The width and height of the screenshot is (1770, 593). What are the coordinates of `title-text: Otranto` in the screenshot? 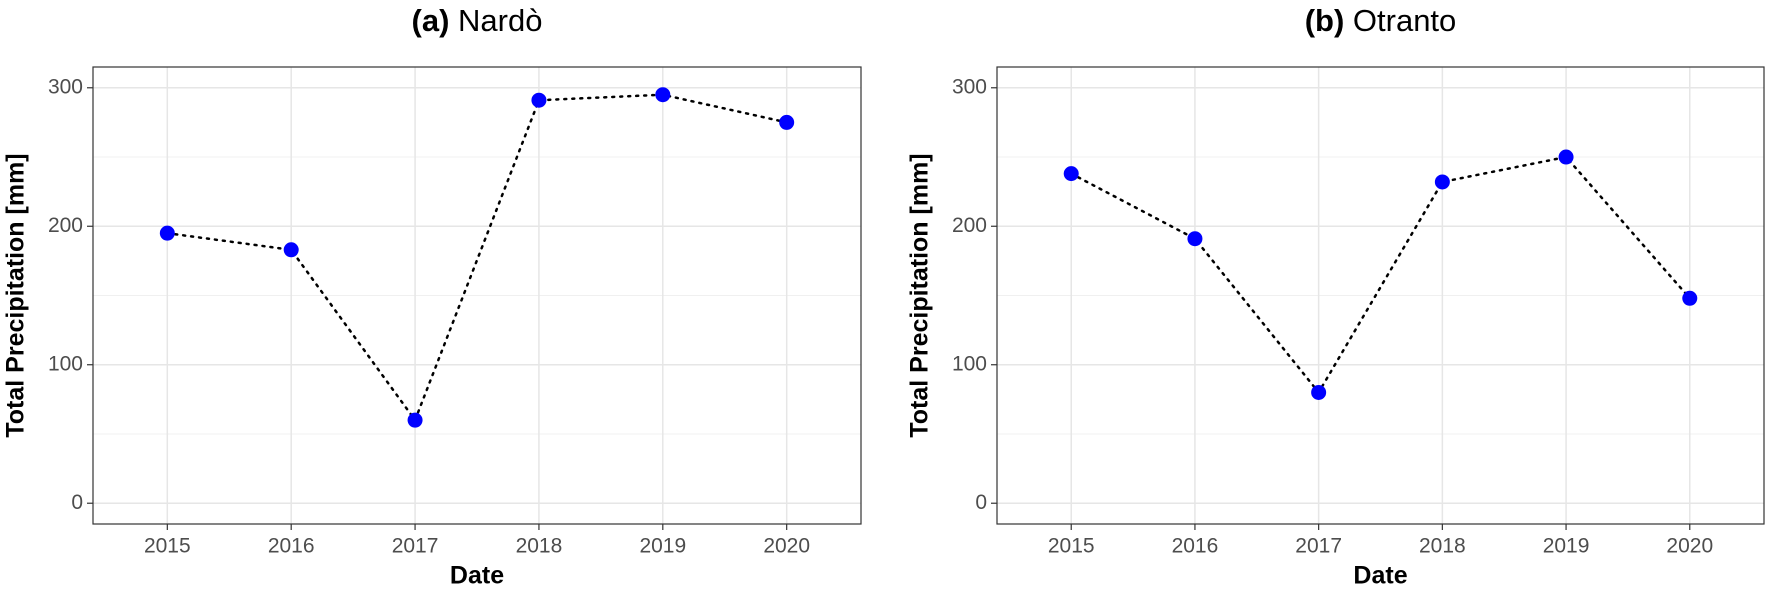 It's located at (1404, 20).